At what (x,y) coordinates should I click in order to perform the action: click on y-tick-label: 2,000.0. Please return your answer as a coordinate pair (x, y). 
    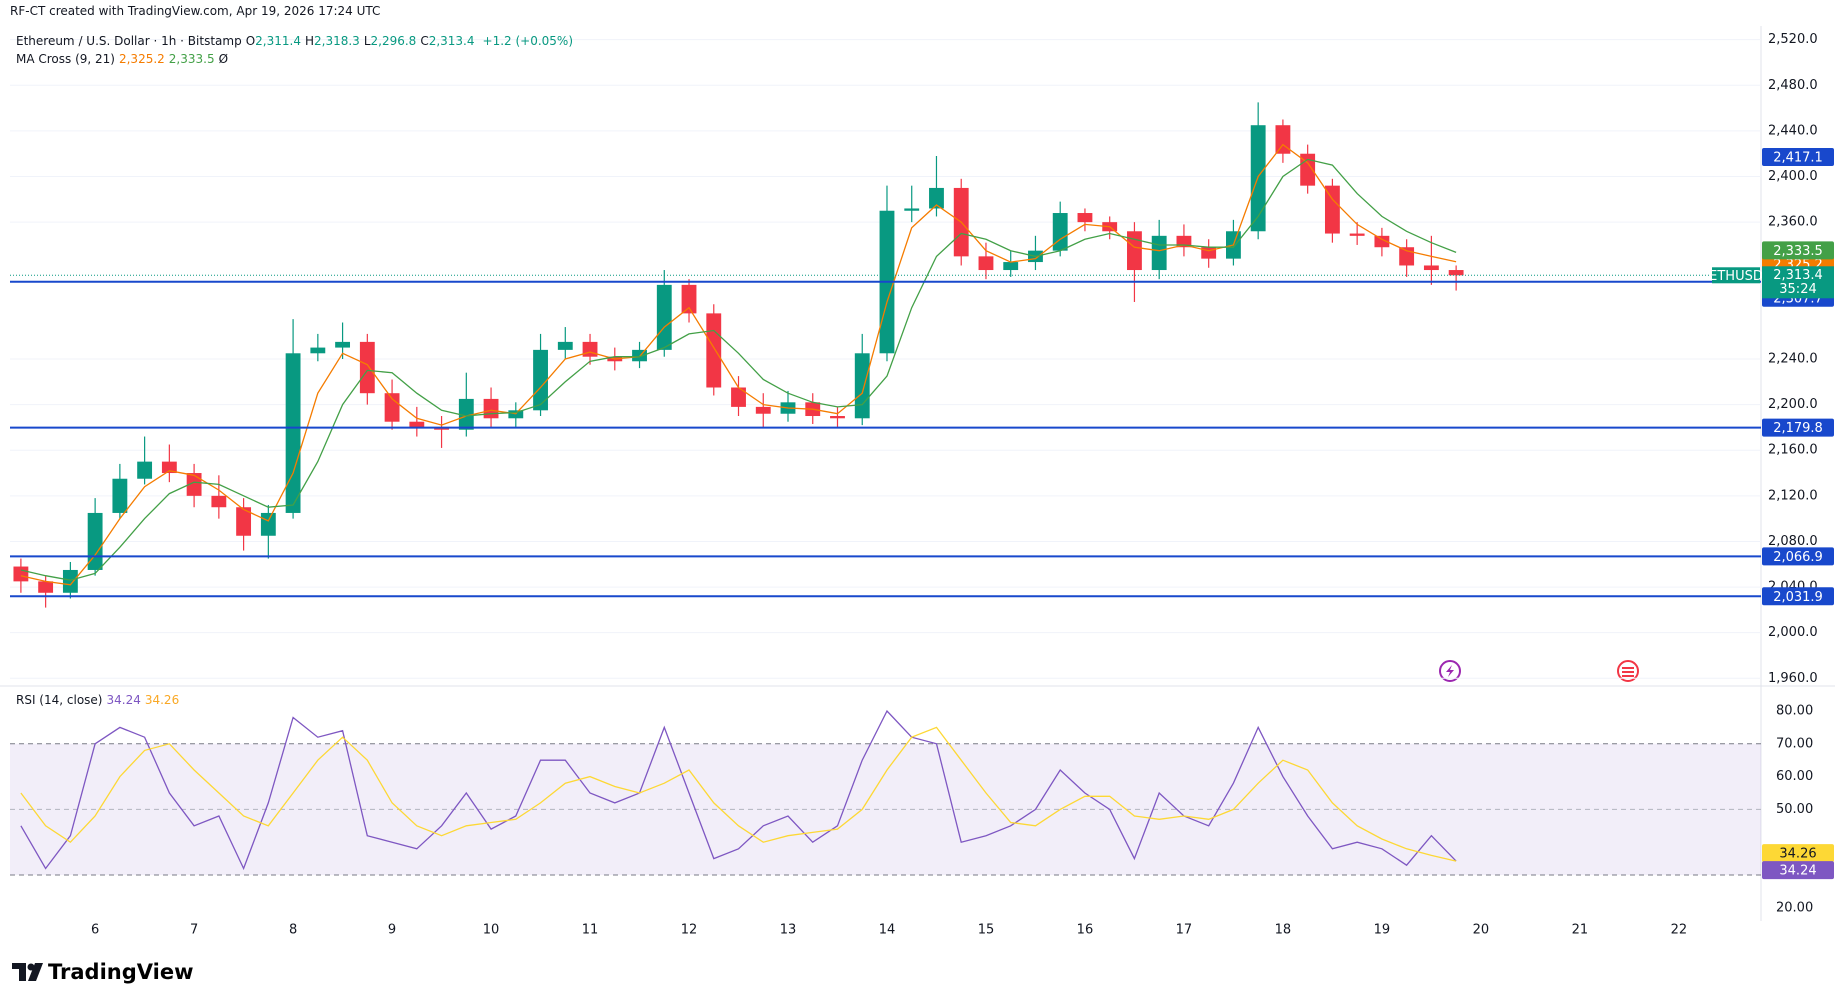
    Looking at the image, I should click on (1793, 632).